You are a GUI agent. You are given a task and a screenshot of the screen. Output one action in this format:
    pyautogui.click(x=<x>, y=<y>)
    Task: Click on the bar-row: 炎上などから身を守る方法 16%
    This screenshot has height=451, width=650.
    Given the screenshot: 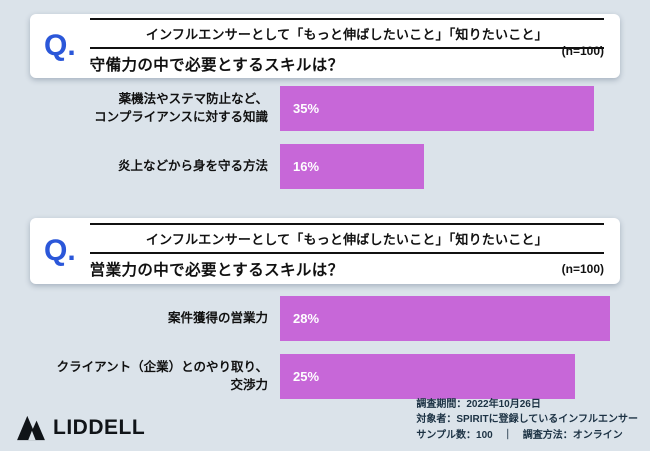 What is the action you would take?
    pyautogui.click(x=331, y=166)
    